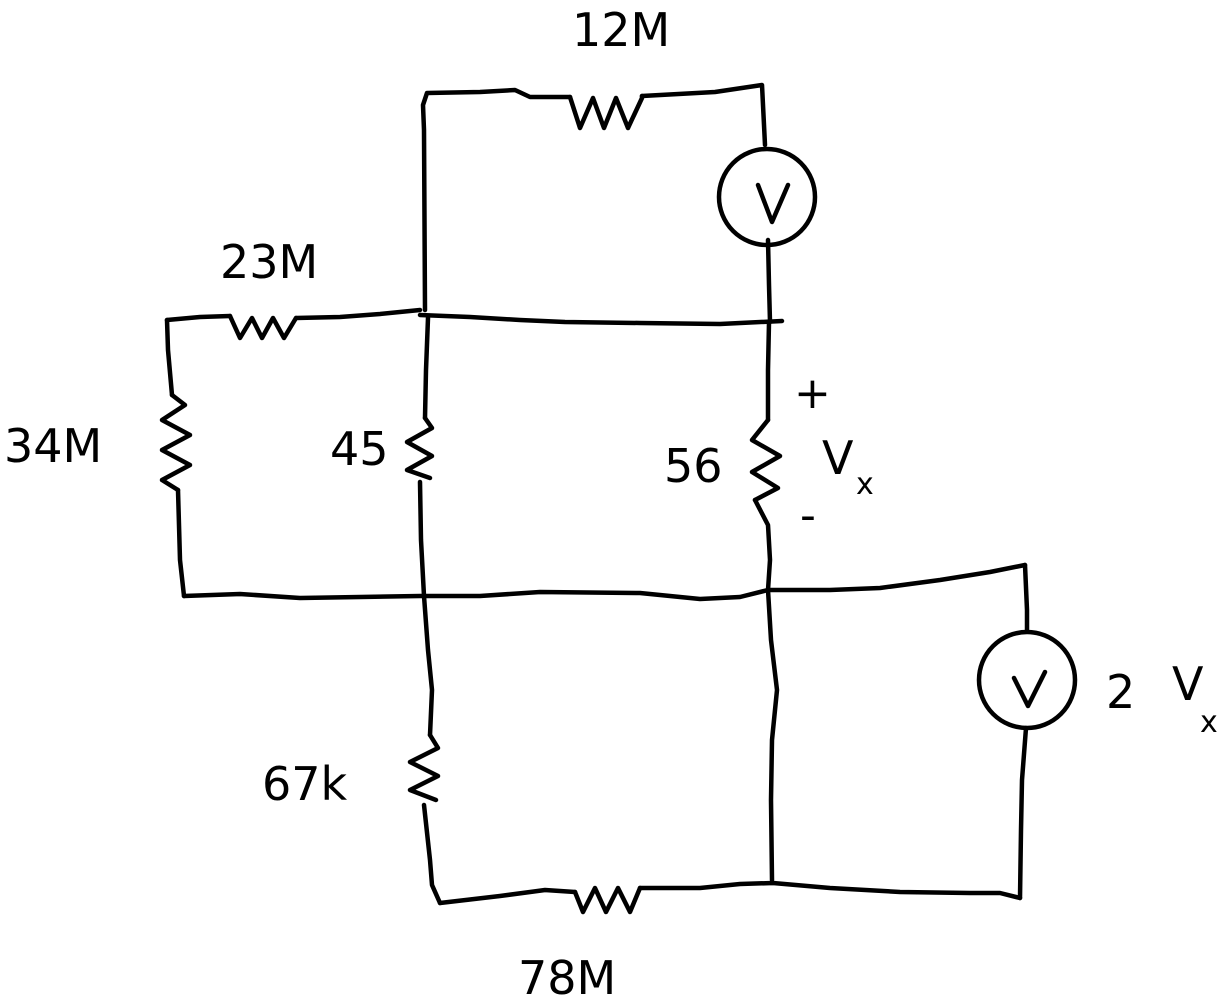 The image size is (1229, 999). I want to click on wire-dep-source-top, so click(1026, 597).